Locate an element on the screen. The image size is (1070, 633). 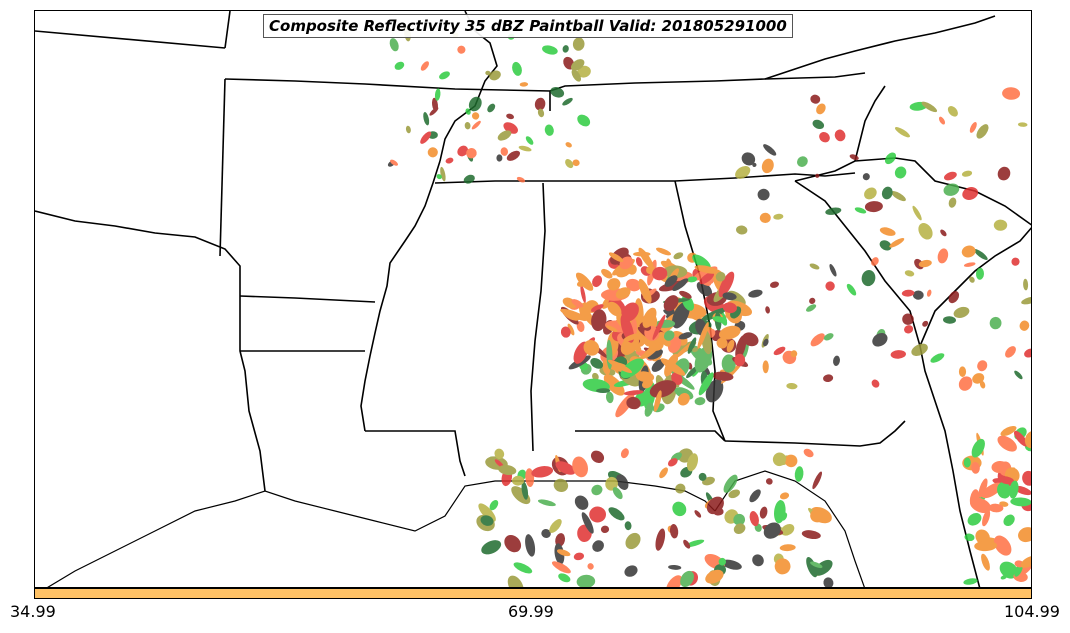
coast-atlantic-north is located at coordinates (975, 287).